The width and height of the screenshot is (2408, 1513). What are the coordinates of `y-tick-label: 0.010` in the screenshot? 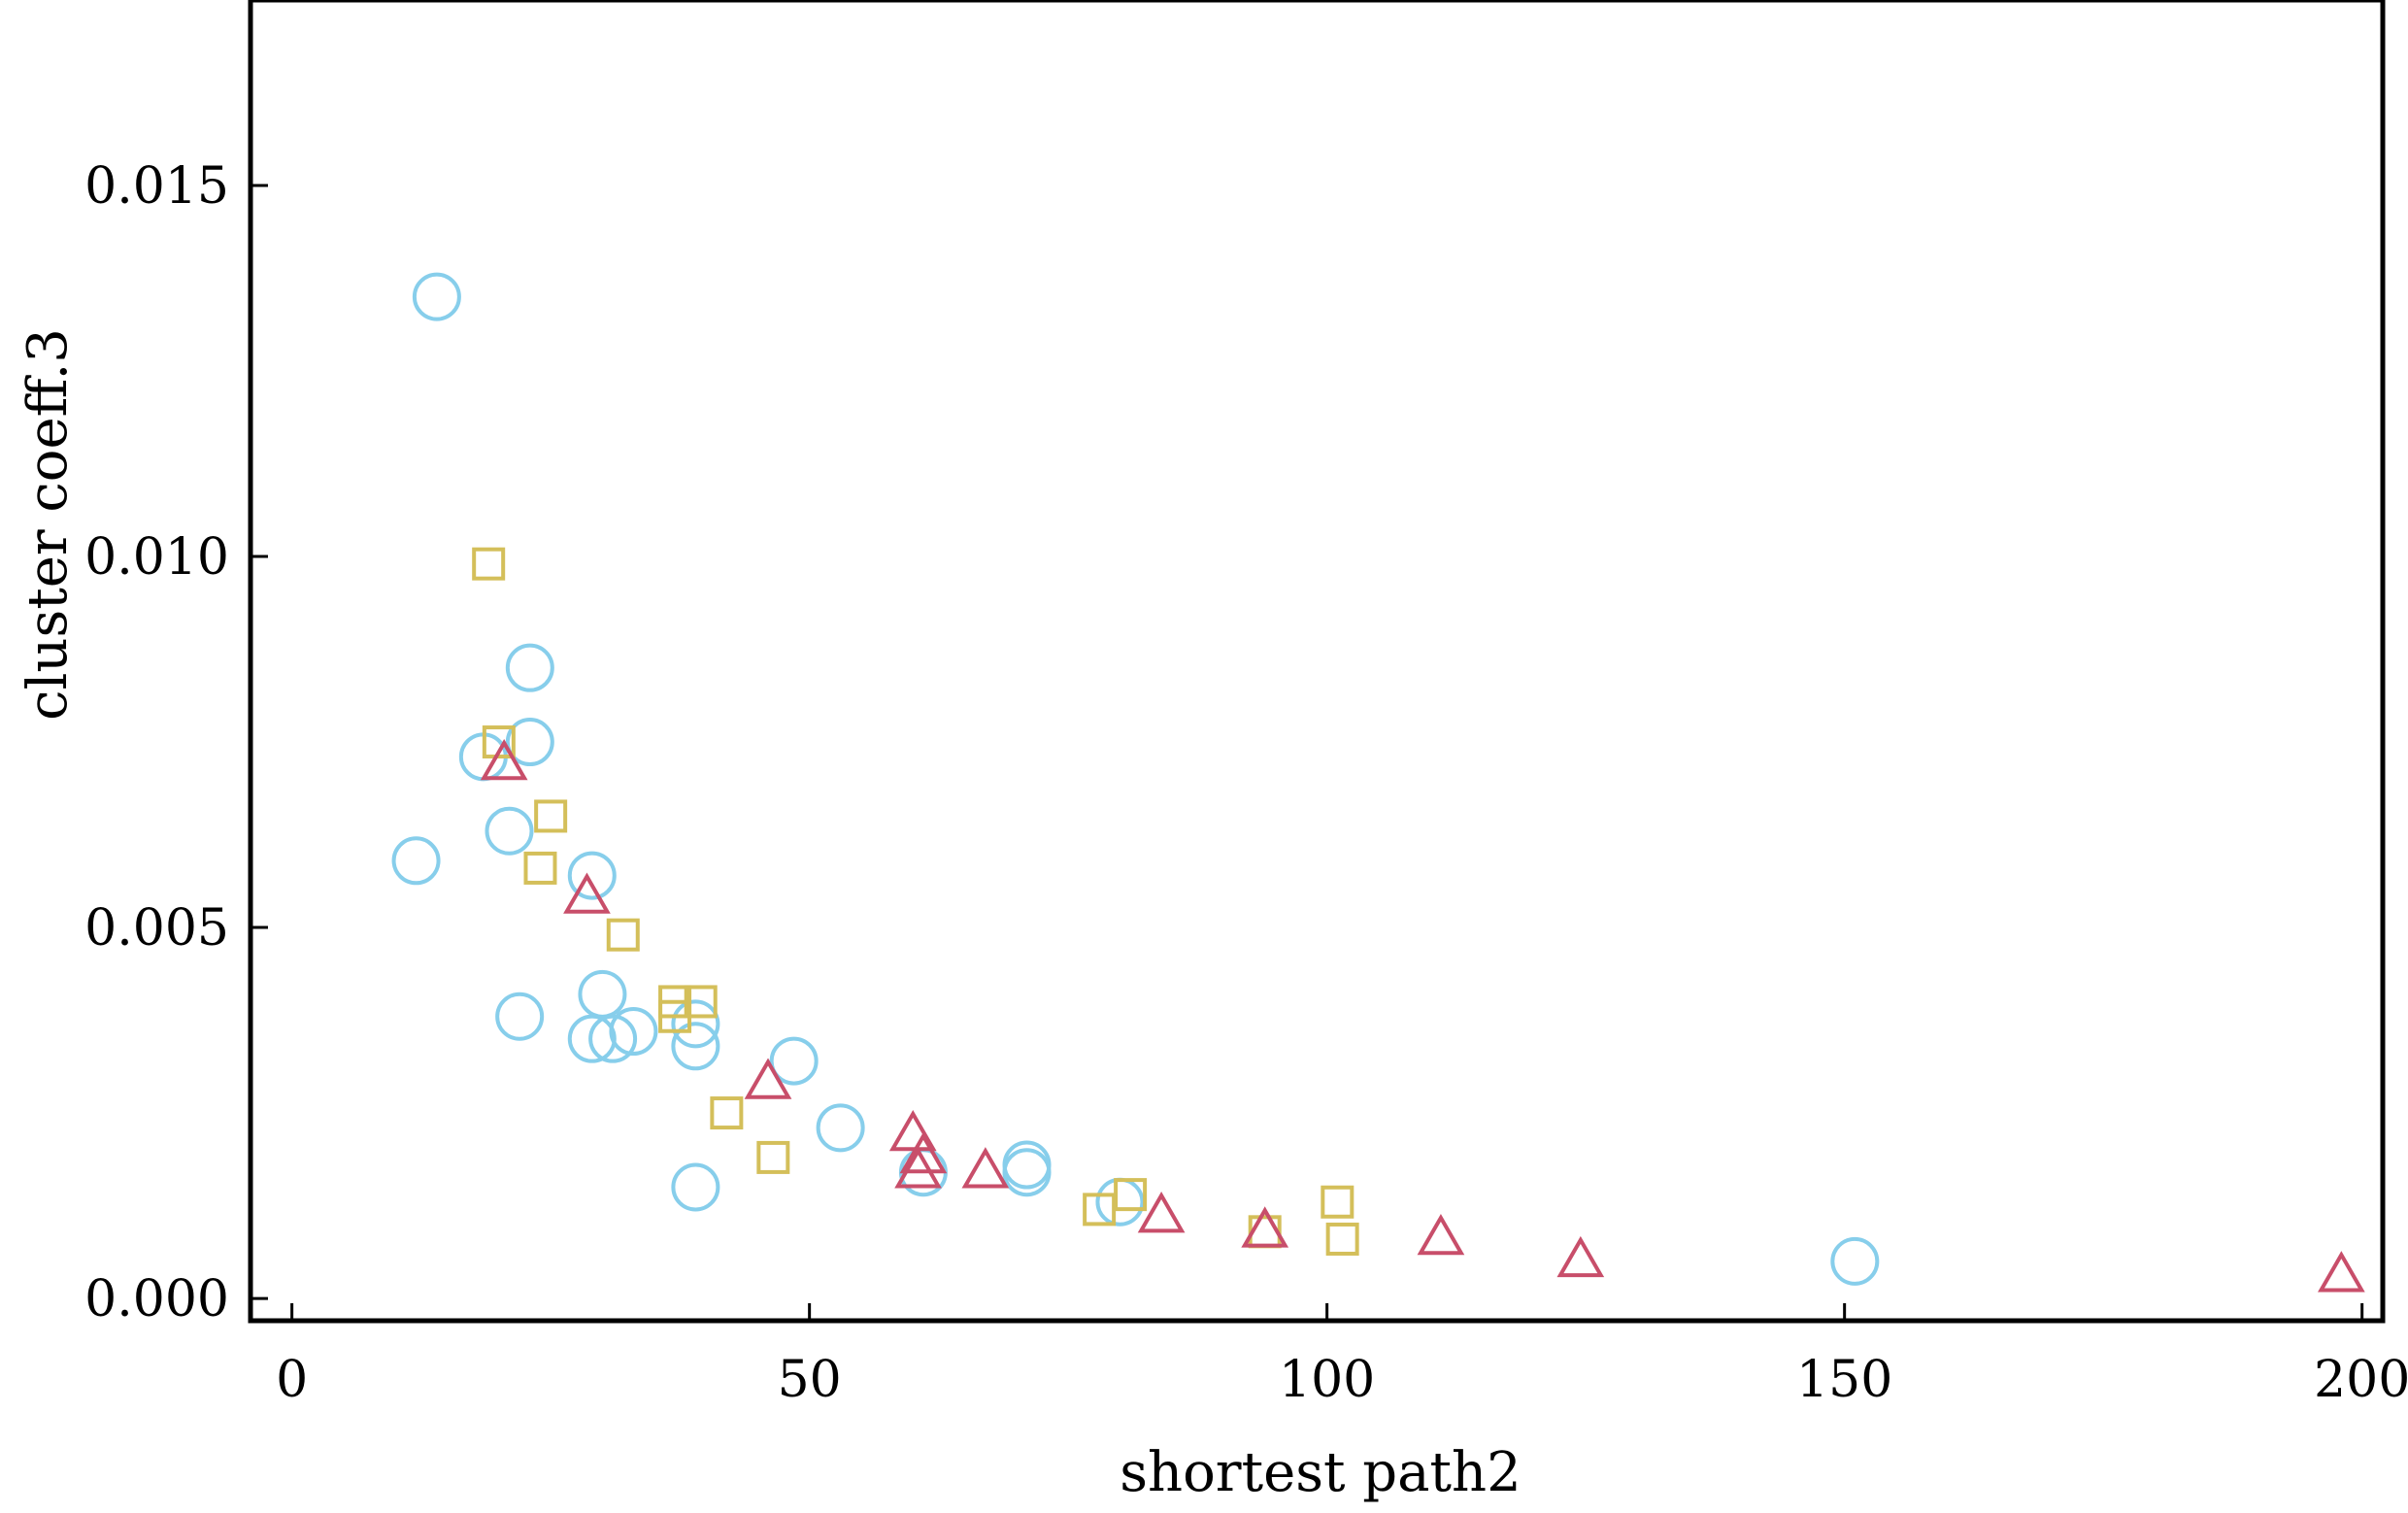 It's located at (156, 557).